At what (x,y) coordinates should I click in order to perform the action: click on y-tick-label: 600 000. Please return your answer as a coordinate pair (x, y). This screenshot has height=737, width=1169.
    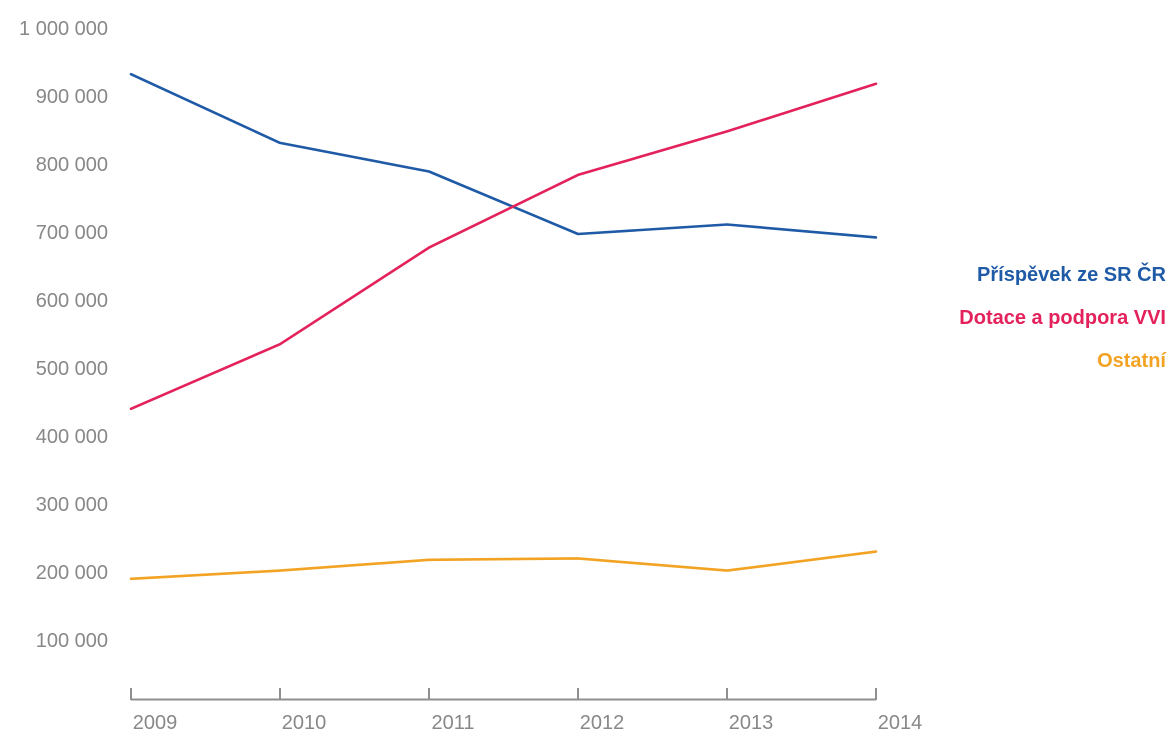
    Looking at the image, I should click on (72, 301).